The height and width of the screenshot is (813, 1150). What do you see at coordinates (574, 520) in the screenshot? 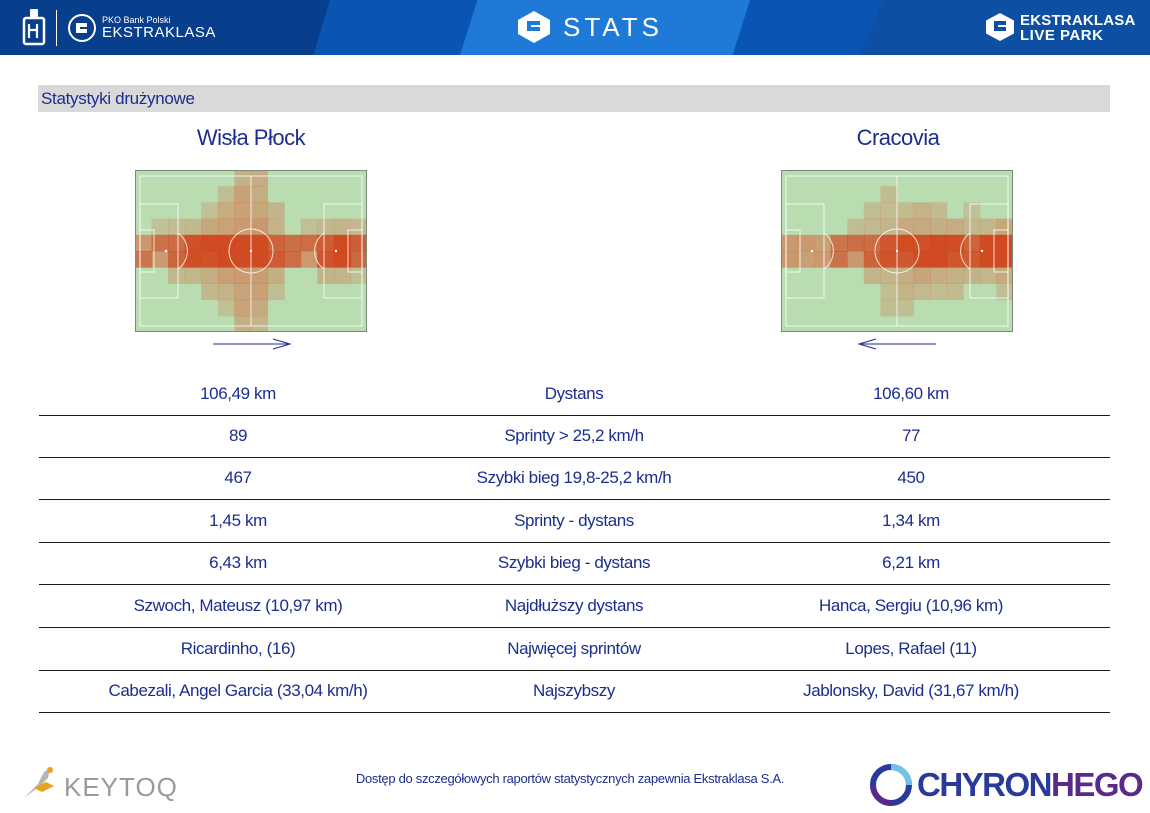
I see `stat-label: Sprinty - dystans` at bounding box center [574, 520].